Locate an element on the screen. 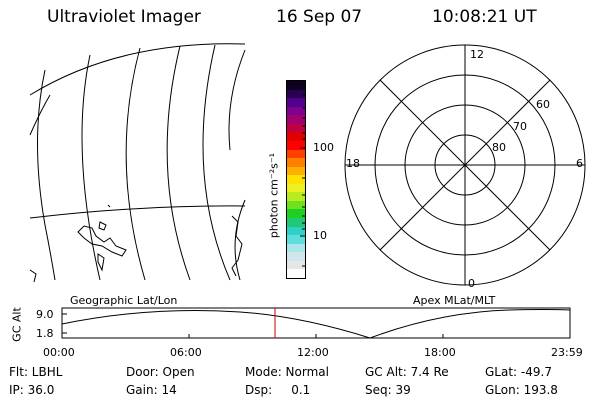 The image size is (600, 400). gain-status: Gain: 14 is located at coordinates (151, 390).